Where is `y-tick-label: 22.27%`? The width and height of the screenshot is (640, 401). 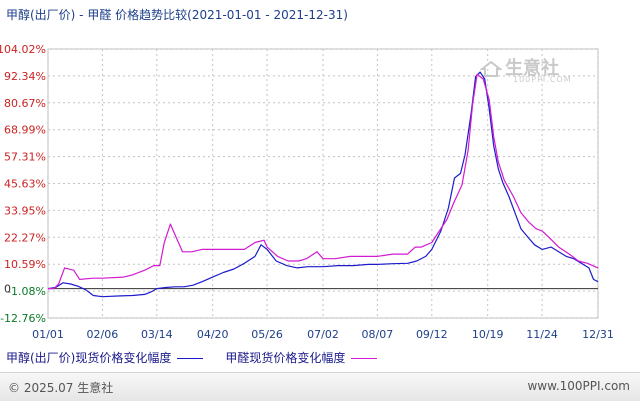
y-tick-label: 22.27% is located at coordinates (25, 237).